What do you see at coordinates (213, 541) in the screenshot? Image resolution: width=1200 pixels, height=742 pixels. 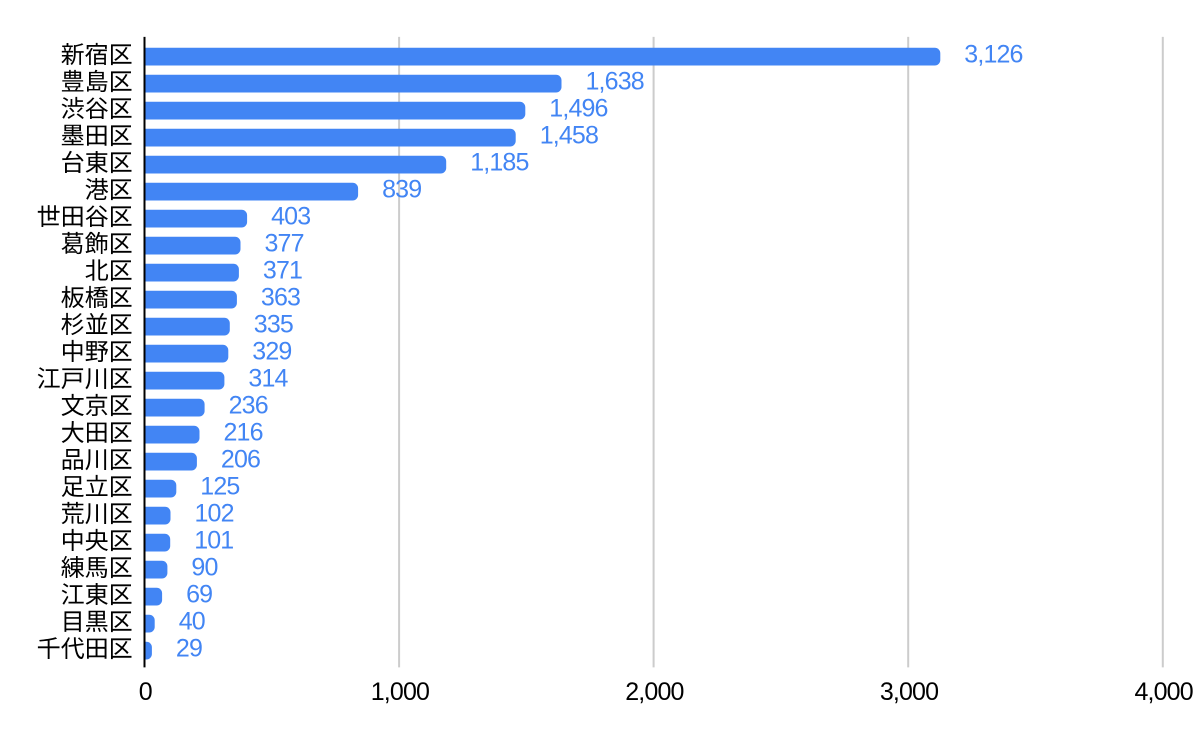 I see `svg-text: 101` at bounding box center [213, 541].